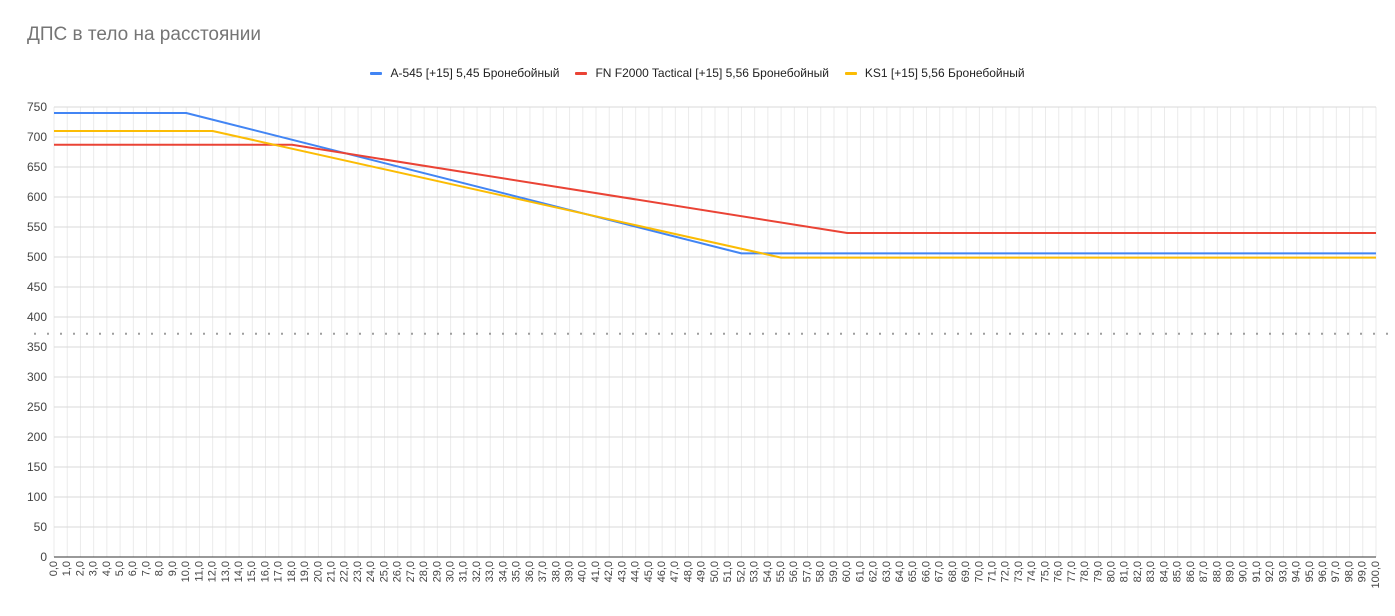 This screenshot has height=616, width=1395. What do you see at coordinates (1112, 571) in the screenshot?
I see `x-tick-label: 80,0` at bounding box center [1112, 571].